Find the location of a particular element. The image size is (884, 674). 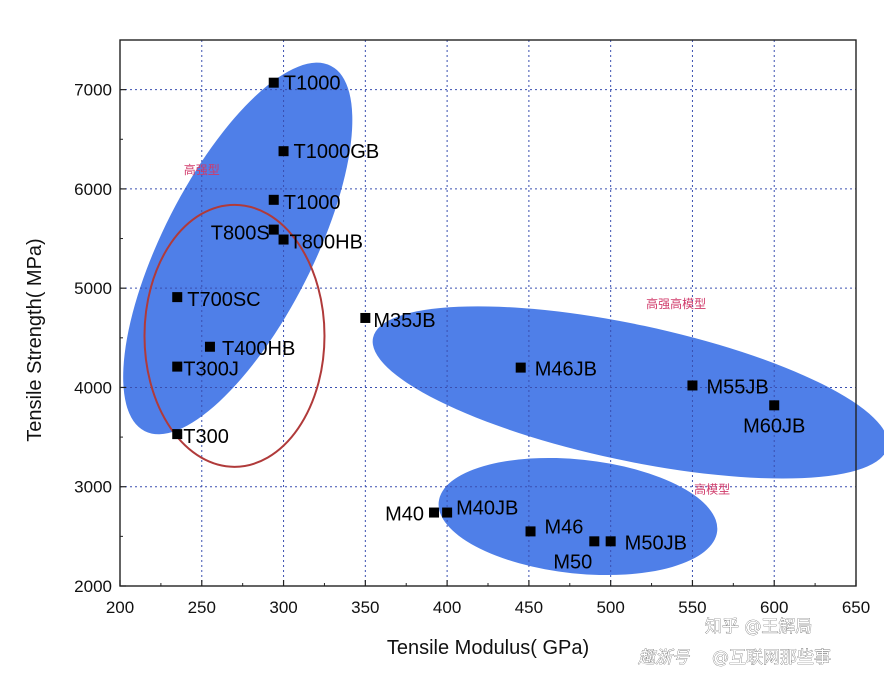

y-tick-label: 3000 is located at coordinates (93, 487).